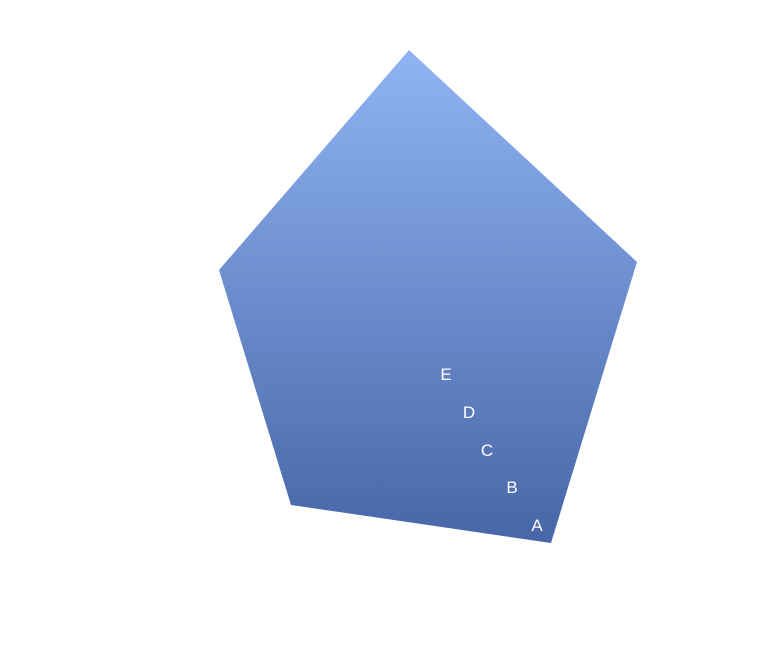 This screenshot has width=783, height=666. What do you see at coordinates (445, 374) in the screenshot?
I see `label-e: E` at bounding box center [445, 374].